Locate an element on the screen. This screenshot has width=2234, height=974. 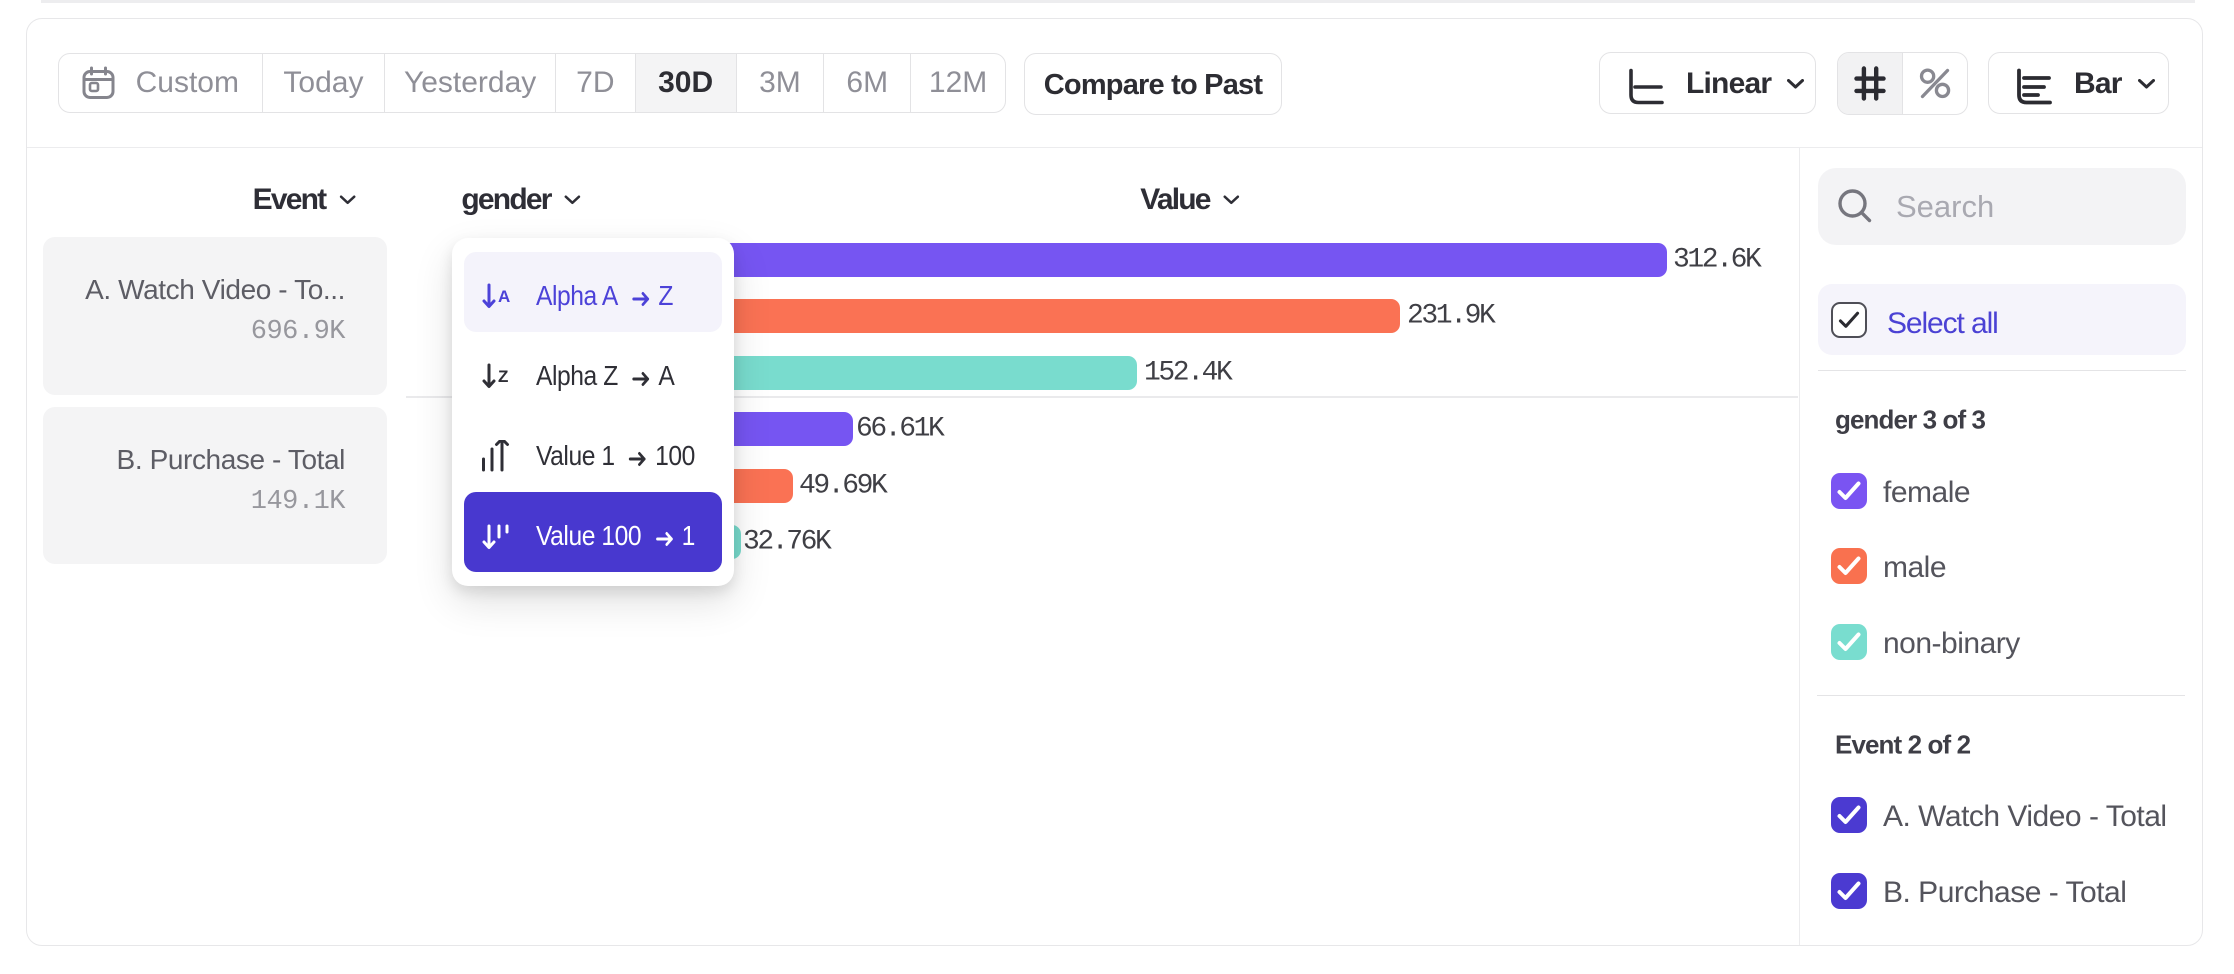
svg-text: A is located at coordinates (504, 296).